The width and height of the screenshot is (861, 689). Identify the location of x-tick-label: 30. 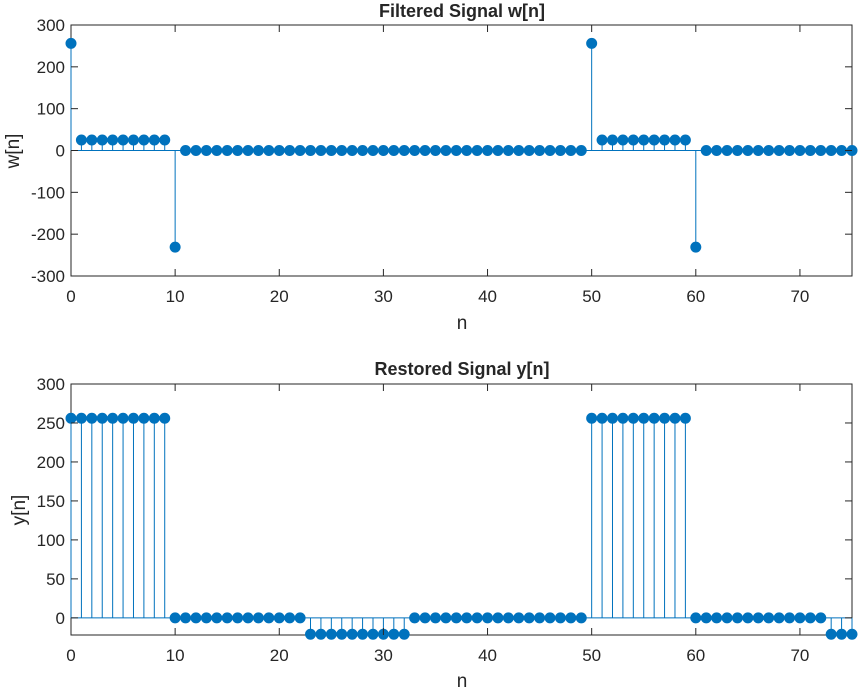
(383, 296).